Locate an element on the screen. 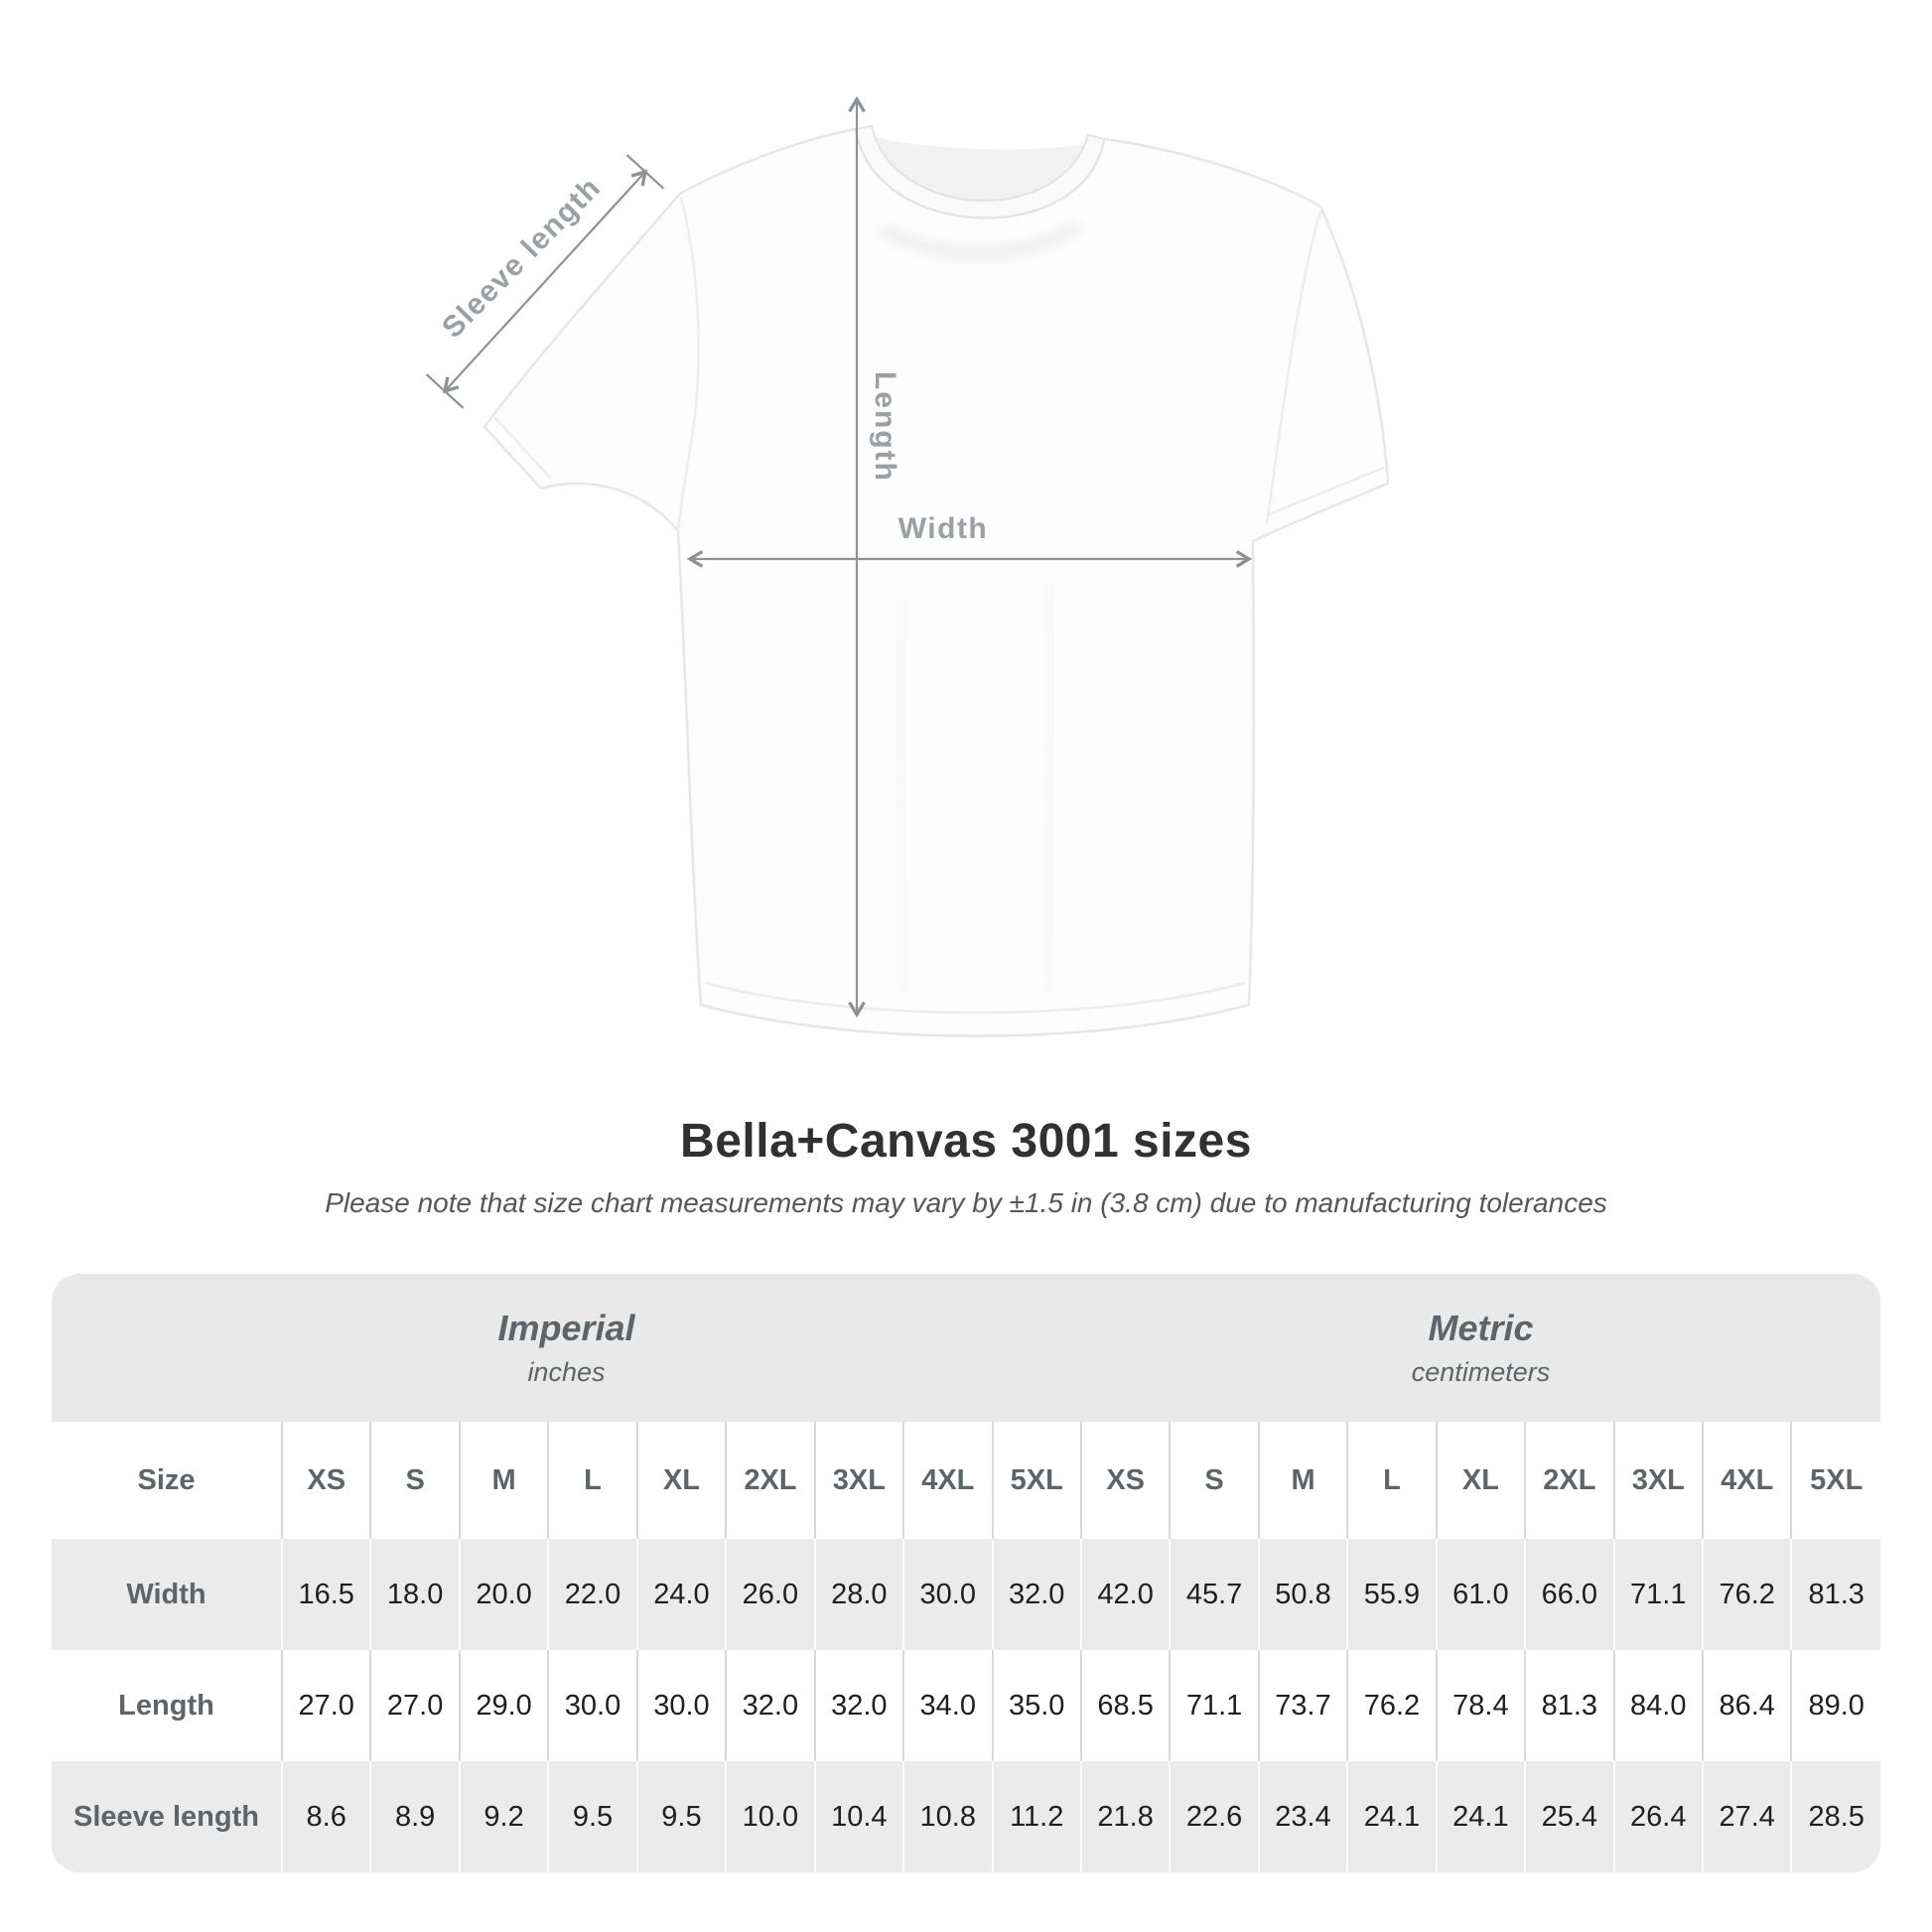  table-cell: 55.9 is located at coordinates (1392, 1594).